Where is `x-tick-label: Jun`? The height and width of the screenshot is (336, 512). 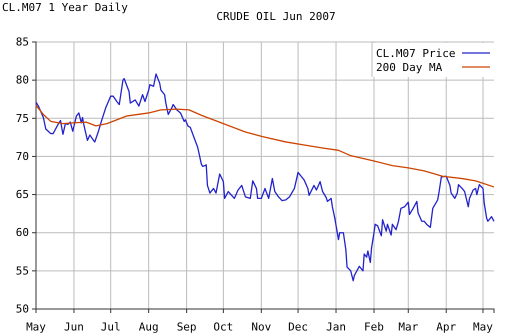 x-tick-label: Jun is located at coordinates (74, 327).